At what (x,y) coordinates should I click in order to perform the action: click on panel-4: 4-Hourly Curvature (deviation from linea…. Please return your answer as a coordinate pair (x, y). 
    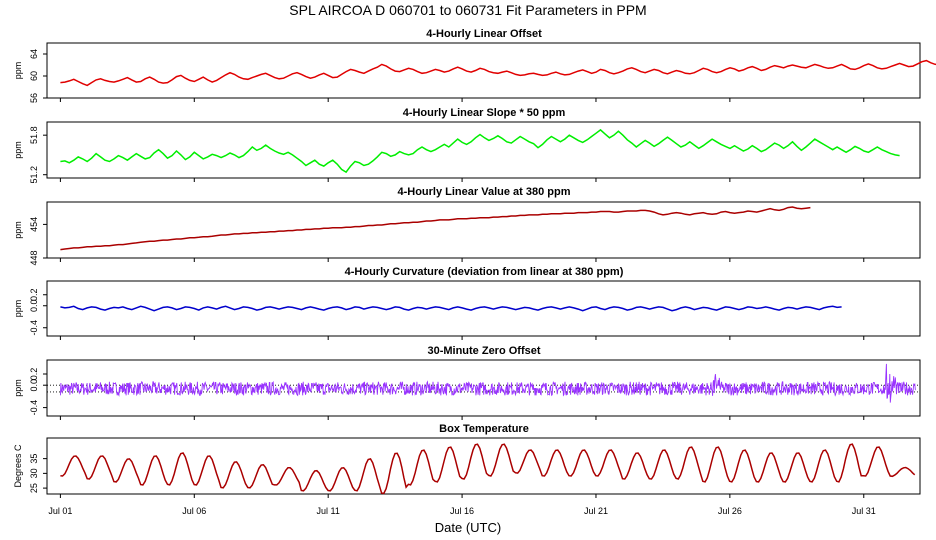
    Looking at the image, I should click on (467, 303).